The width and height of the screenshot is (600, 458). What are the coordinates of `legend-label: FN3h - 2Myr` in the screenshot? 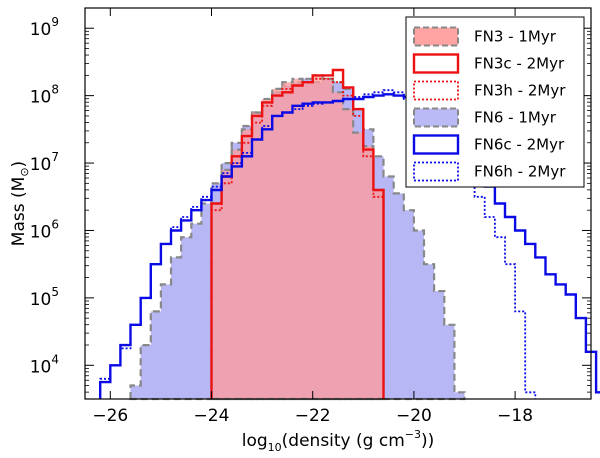 It's located at (520, 91).